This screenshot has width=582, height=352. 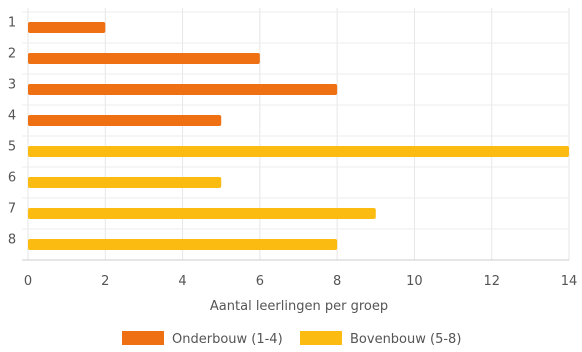 I want to click on x-tick-label: 0, so click(x=28, y=281).